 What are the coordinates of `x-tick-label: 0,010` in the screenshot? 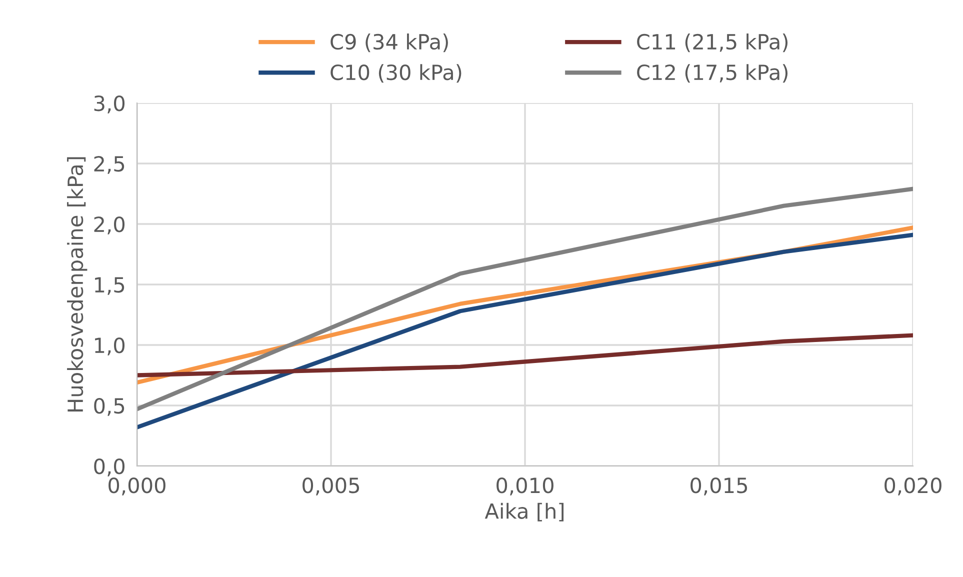 It's located at (525, 486).